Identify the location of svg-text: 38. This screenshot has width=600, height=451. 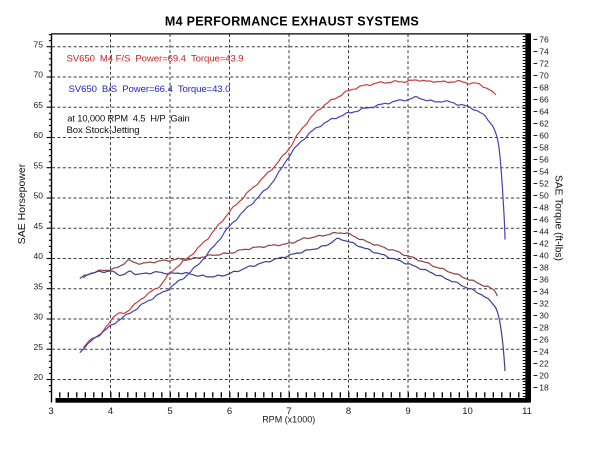
(544, 268).